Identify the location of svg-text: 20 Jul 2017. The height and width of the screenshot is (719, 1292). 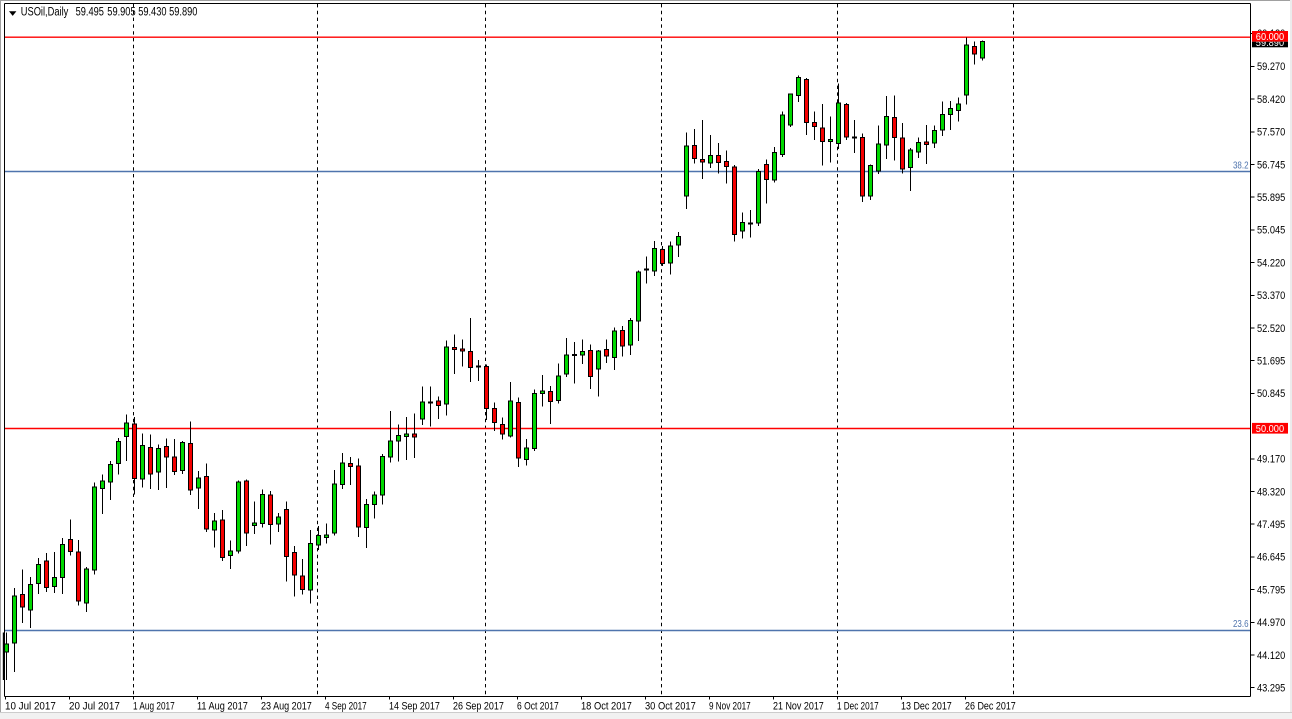
(94, 707).